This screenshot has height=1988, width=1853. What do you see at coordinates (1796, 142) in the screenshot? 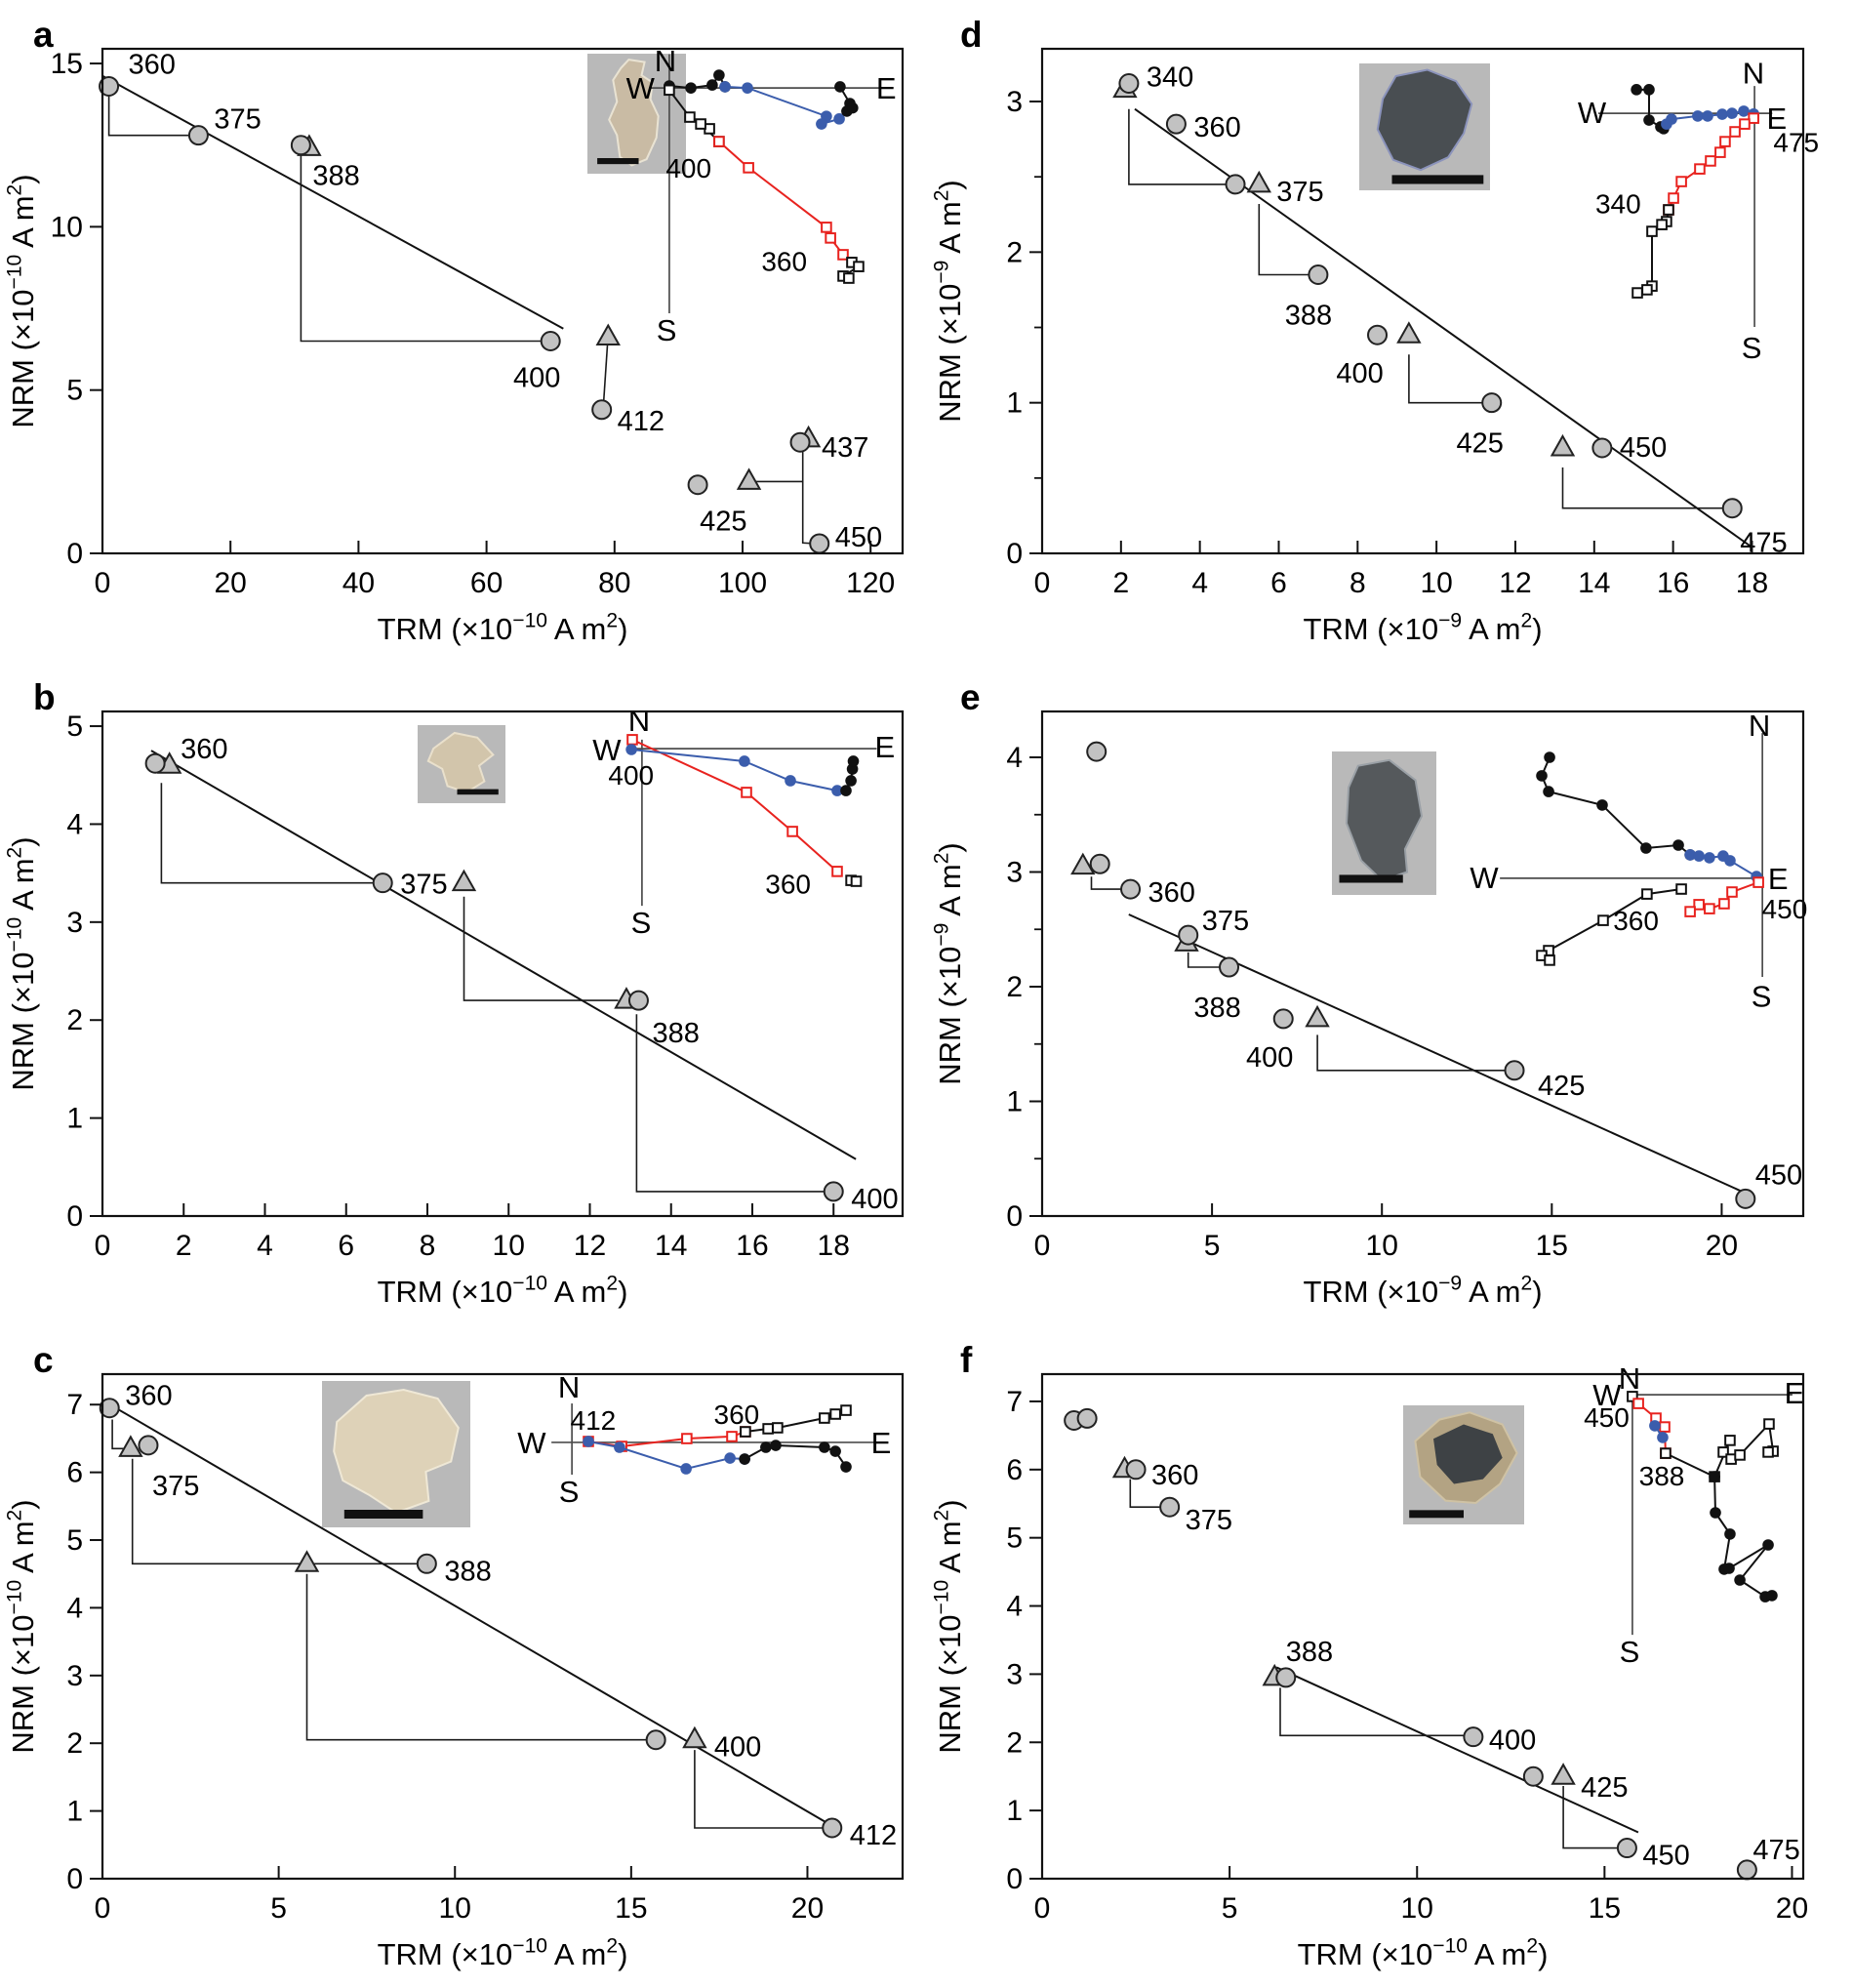
I see `inset-temp-label: 475` at bounding box center [1796, 142].